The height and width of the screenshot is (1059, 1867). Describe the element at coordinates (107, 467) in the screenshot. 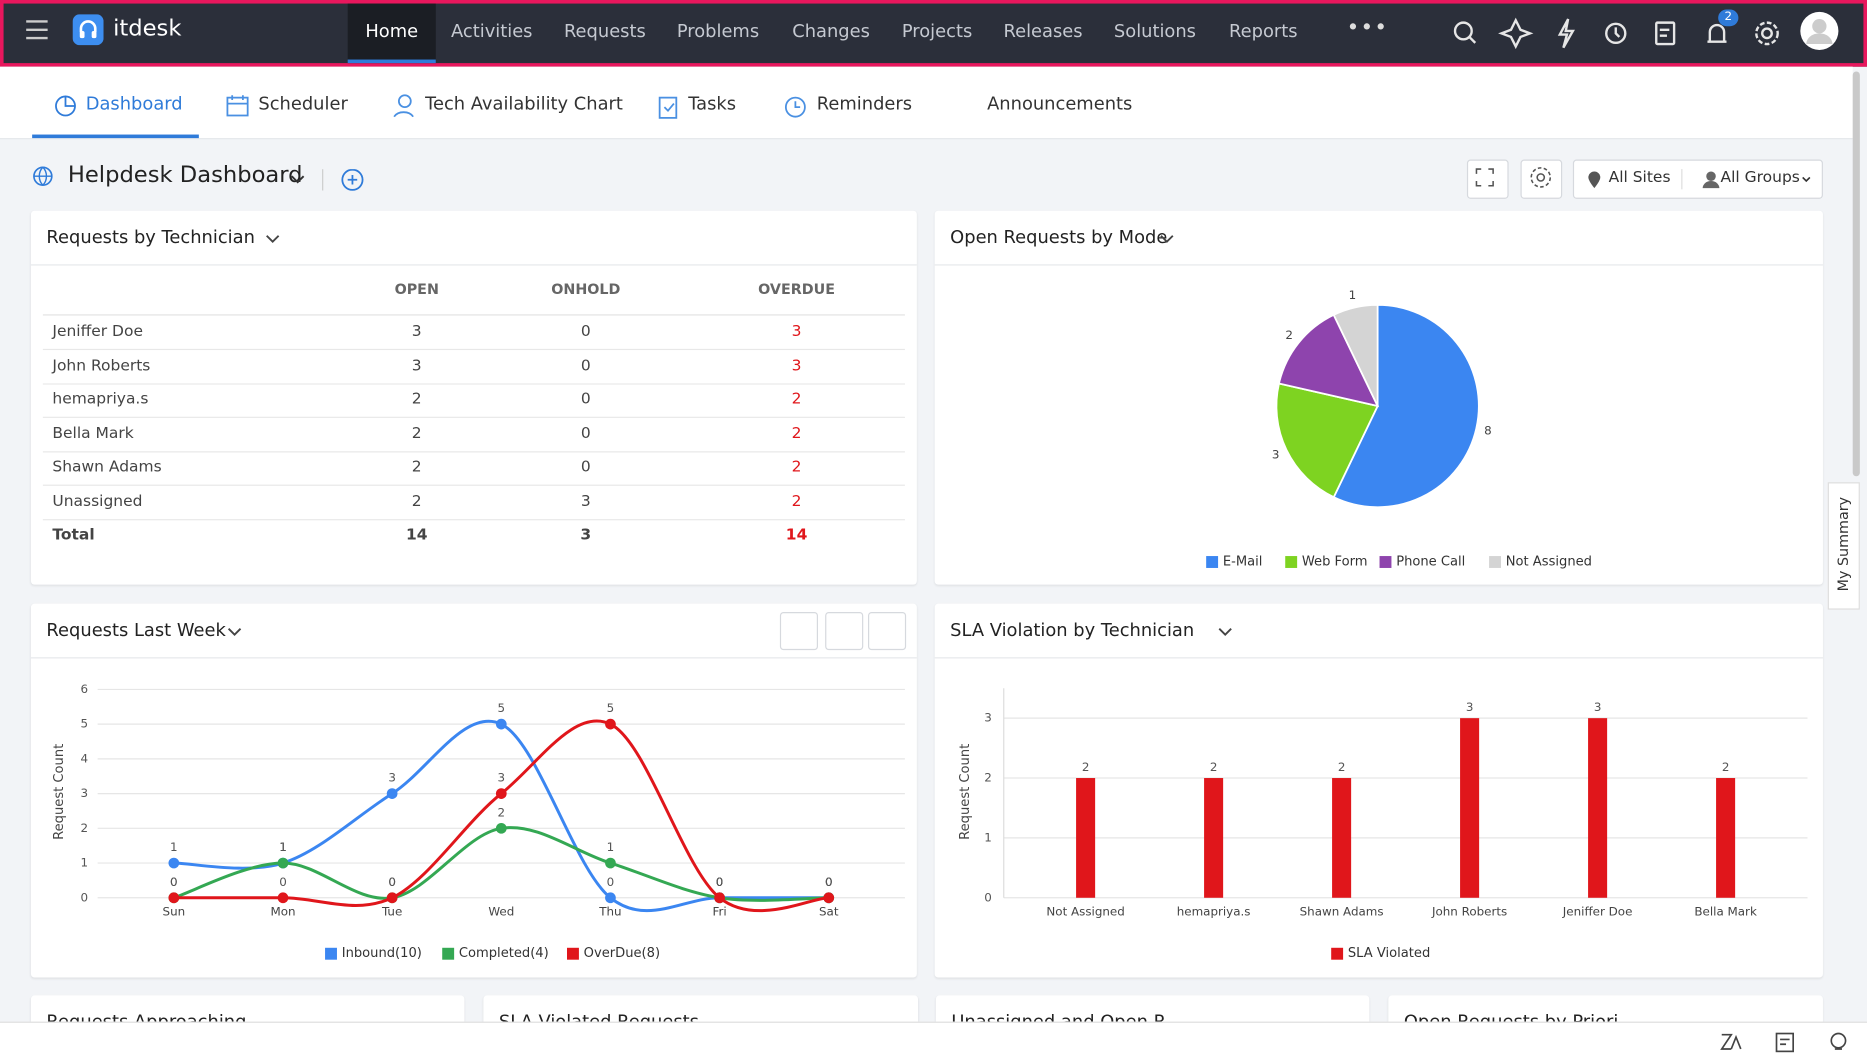

I see `row-label: Shawn Adams` at that location.